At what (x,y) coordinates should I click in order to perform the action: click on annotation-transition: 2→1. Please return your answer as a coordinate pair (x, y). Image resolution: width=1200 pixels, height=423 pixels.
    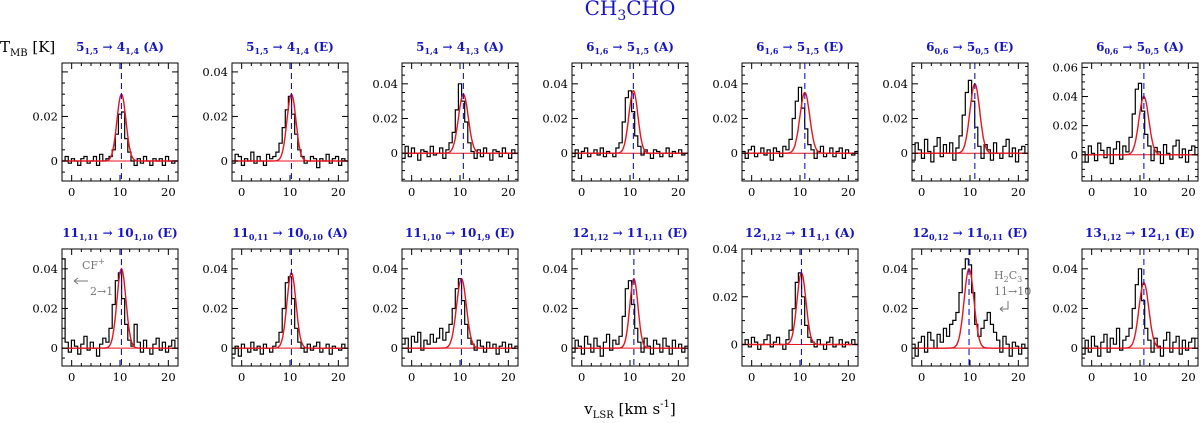
    Looking at the image, I should click on (101, 291).